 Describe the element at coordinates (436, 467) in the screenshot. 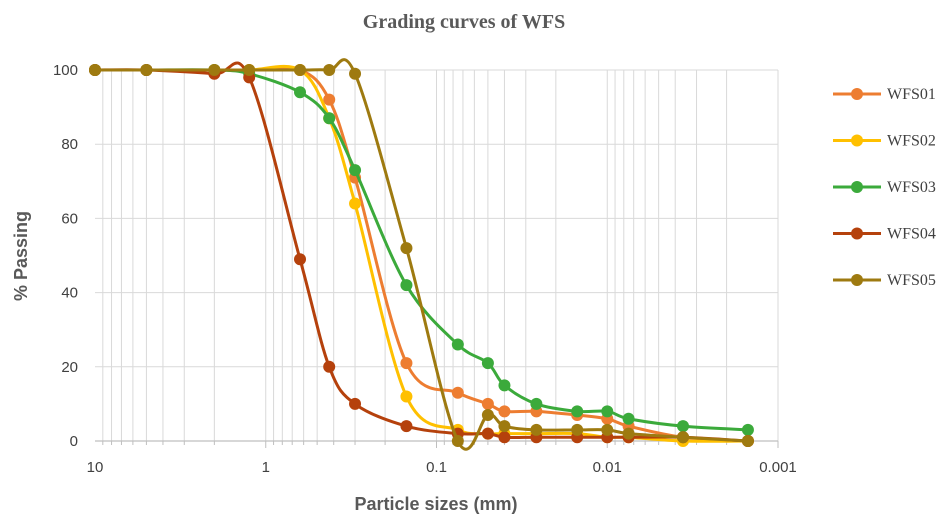

I see `x-tick-label: 0.1` at that location.